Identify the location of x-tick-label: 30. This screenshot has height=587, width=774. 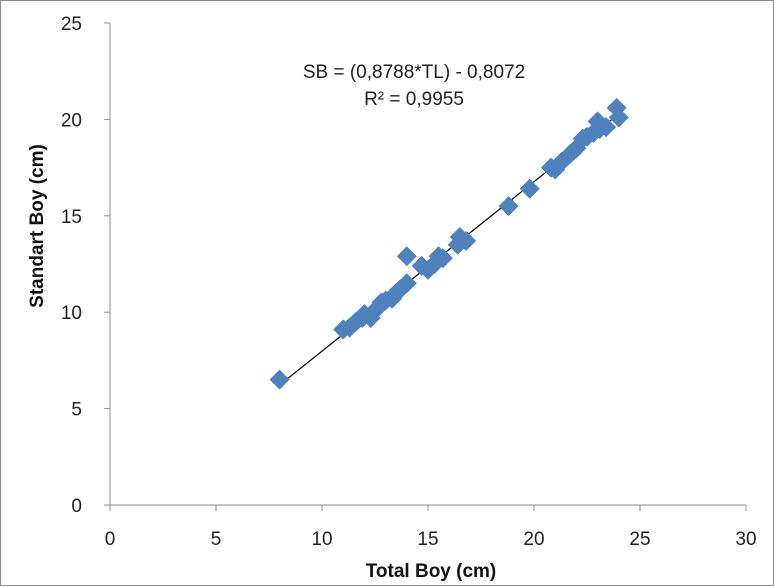
(745, 539).